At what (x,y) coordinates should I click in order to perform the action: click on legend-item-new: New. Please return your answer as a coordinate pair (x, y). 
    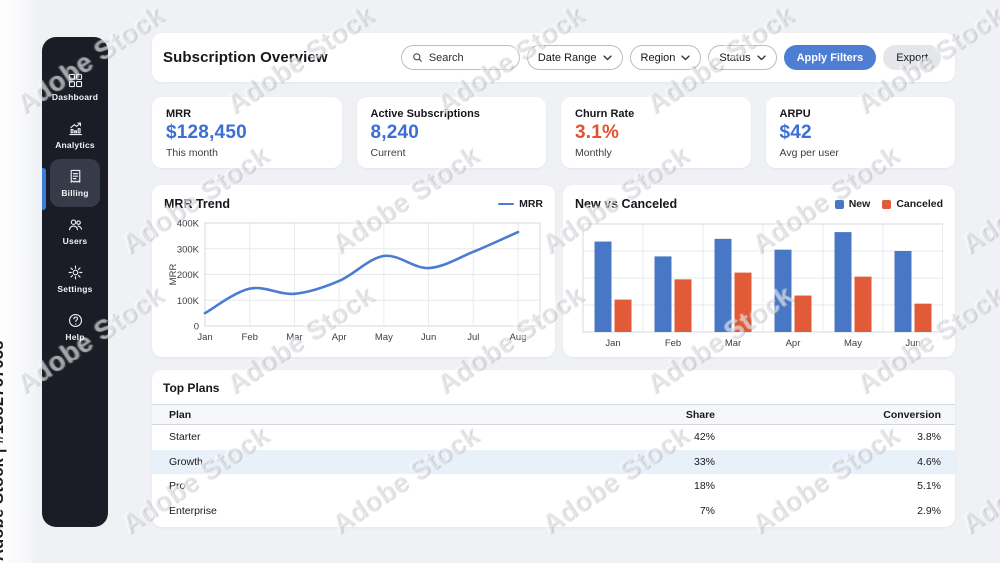
    Looking at the image, I should click on (852, 204).